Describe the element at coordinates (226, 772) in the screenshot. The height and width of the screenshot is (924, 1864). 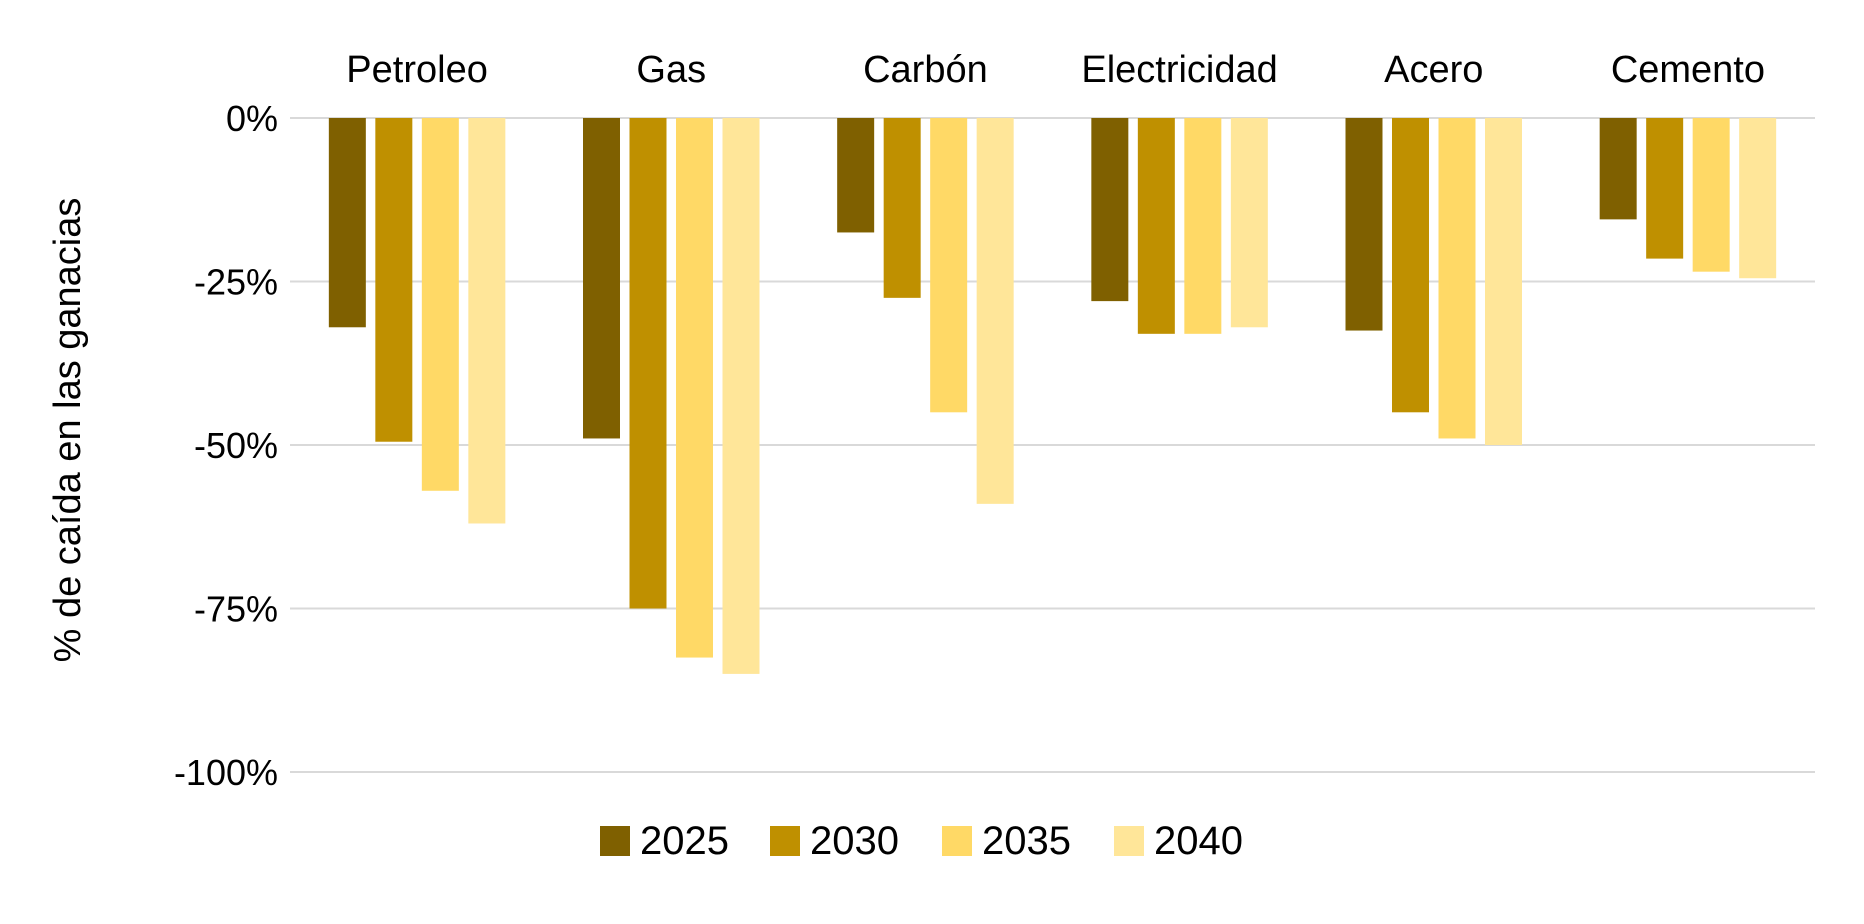
I see `y-tick-label: -100%` at that location.